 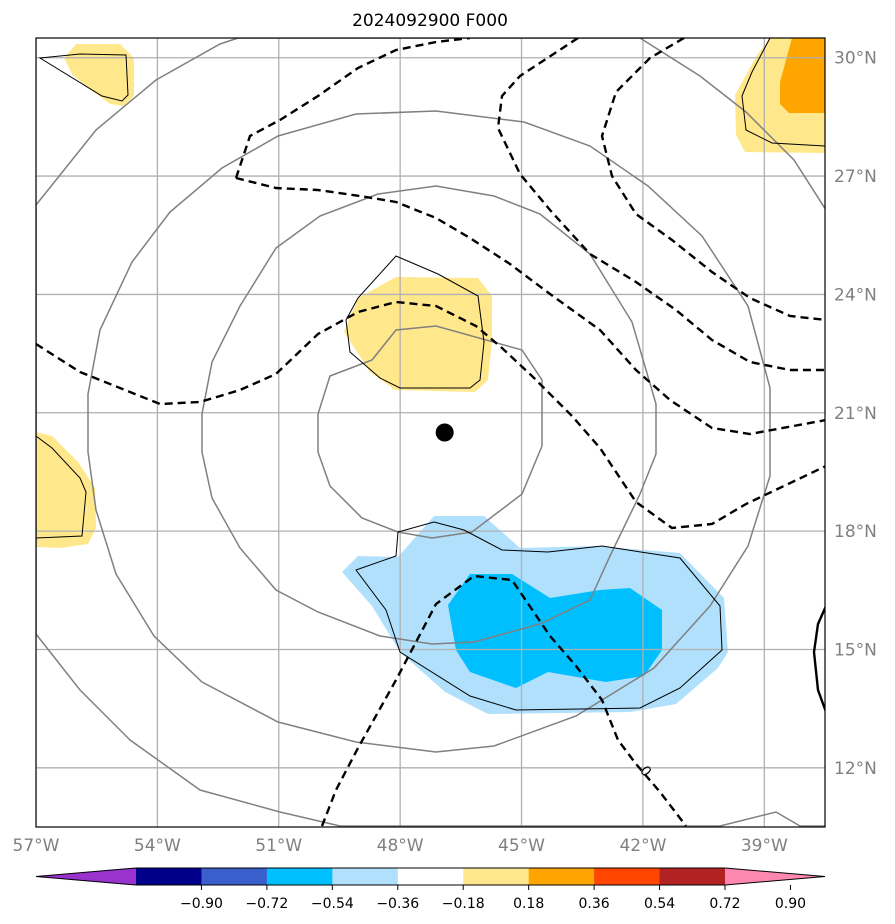 I want to click on colorbar-tick-label: −0.36, so click(x=397, y=904).